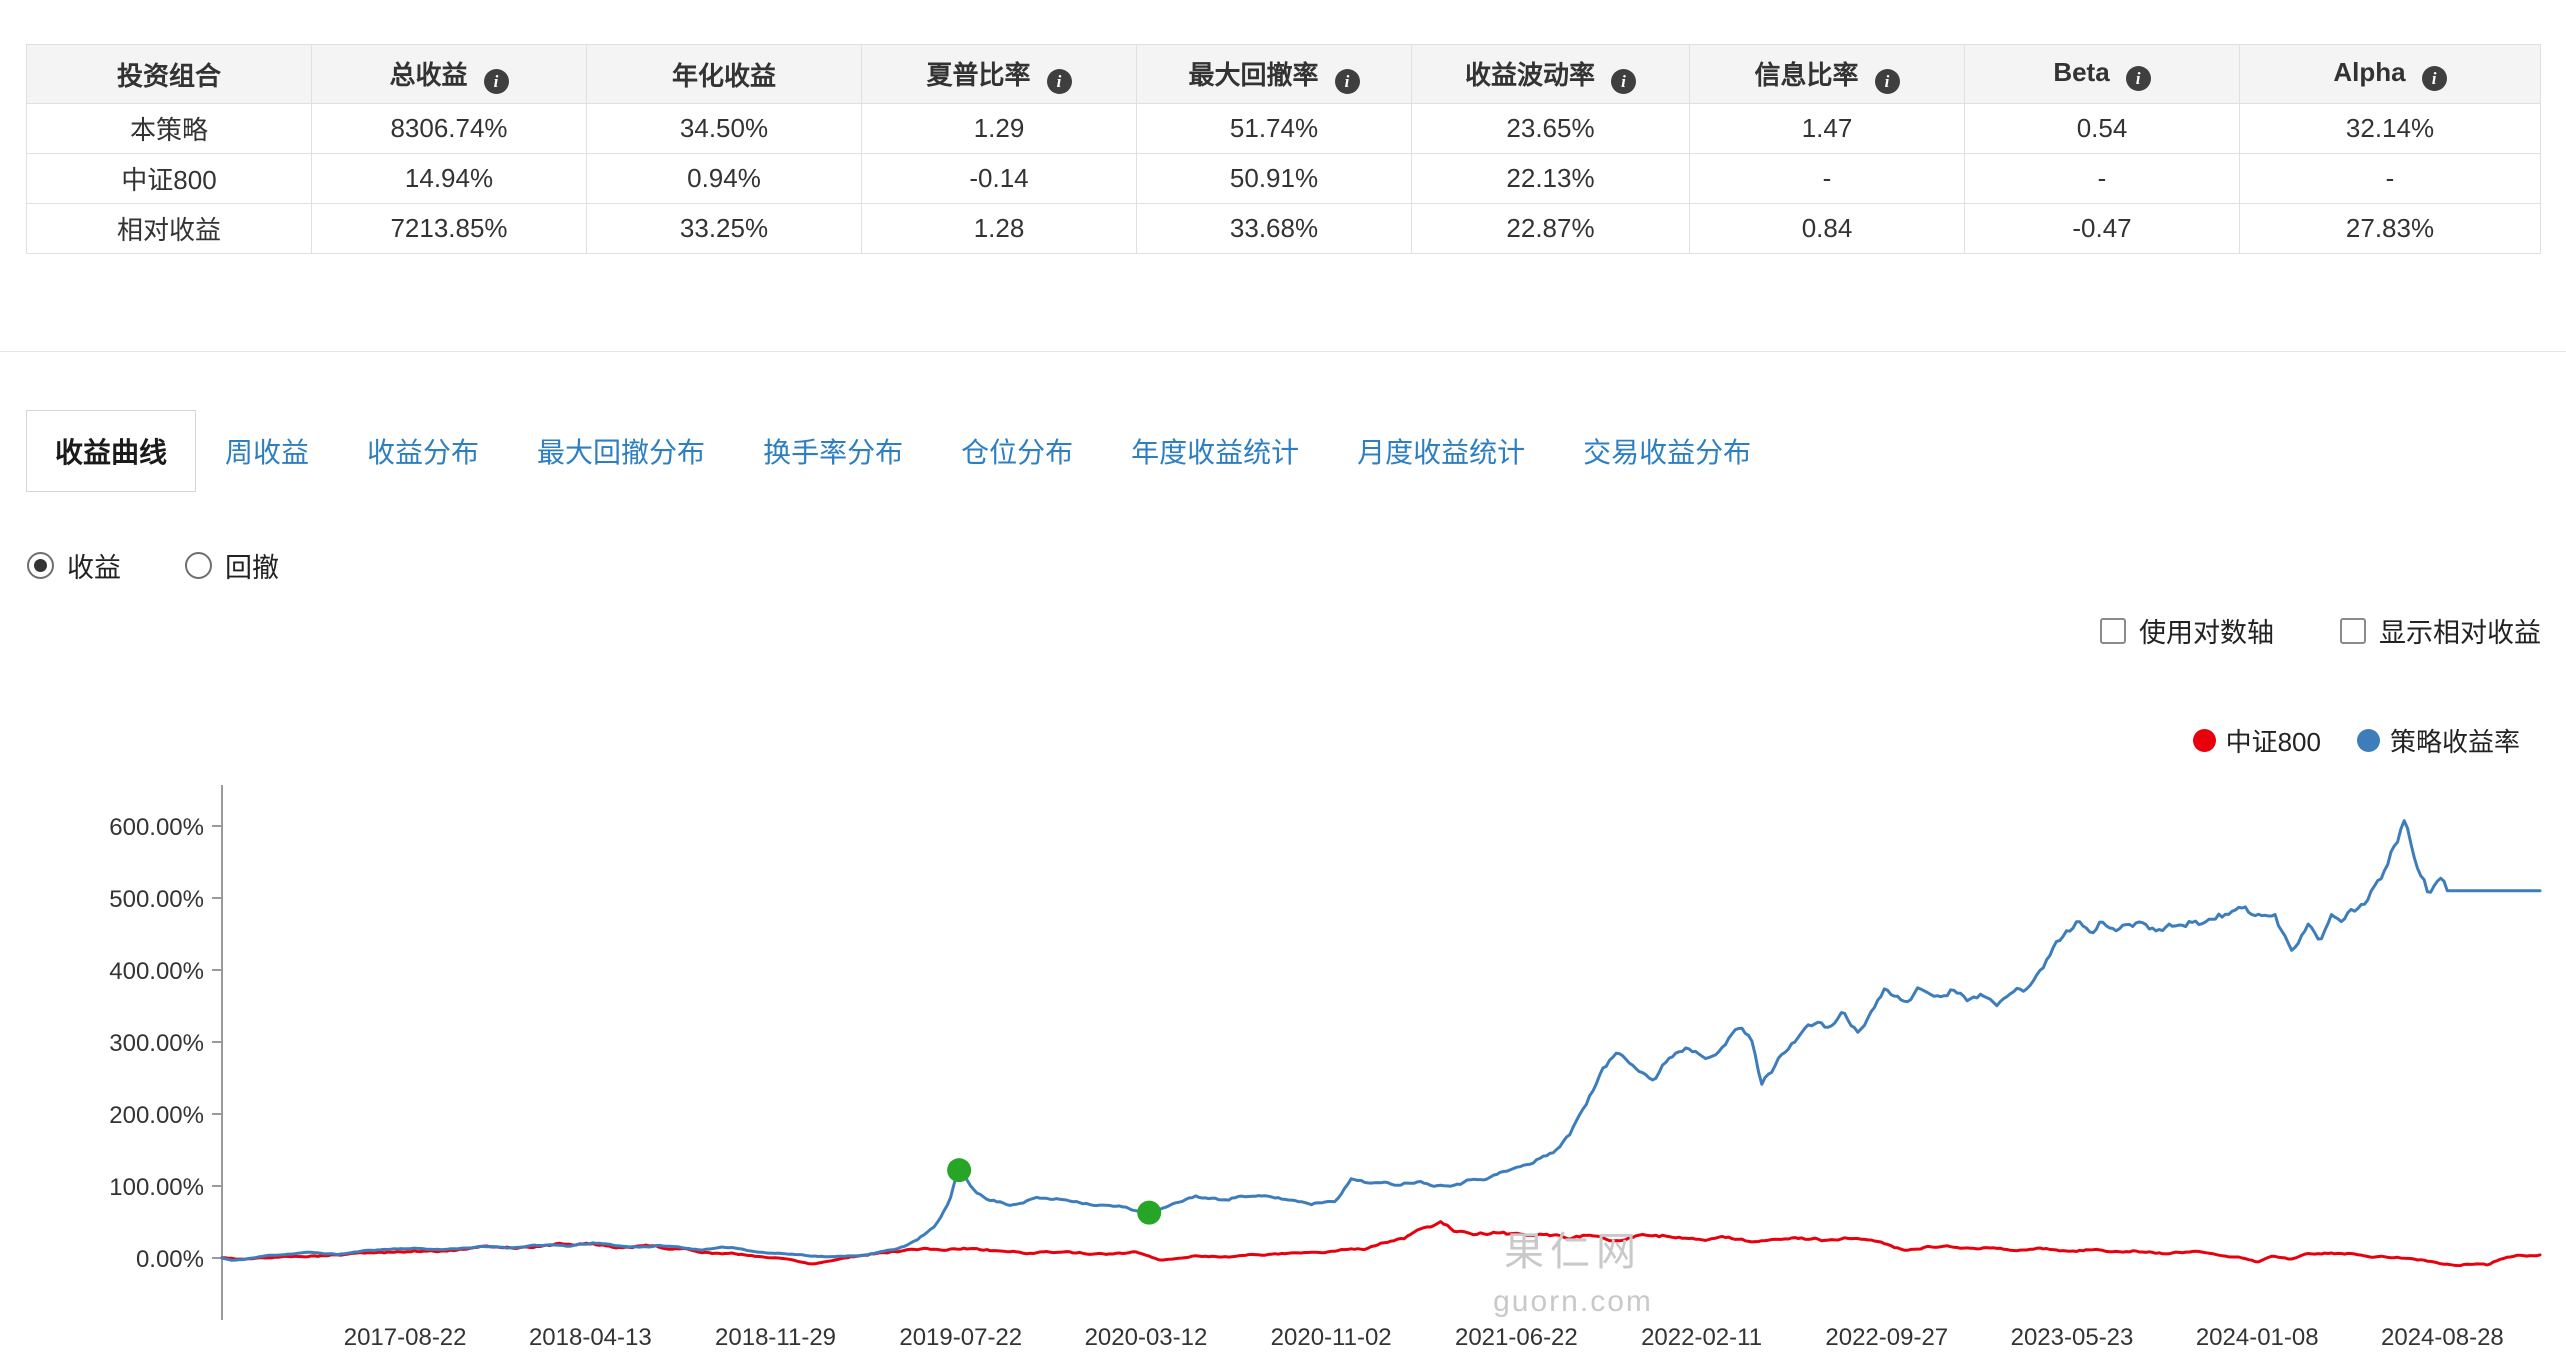 This screenshot has height=1372, width=2566. What do you see at coordinates (2273, 742) in the screenshot?
I see `legend-label-benchmark: 中证800` at bounding box center [2273, 742].